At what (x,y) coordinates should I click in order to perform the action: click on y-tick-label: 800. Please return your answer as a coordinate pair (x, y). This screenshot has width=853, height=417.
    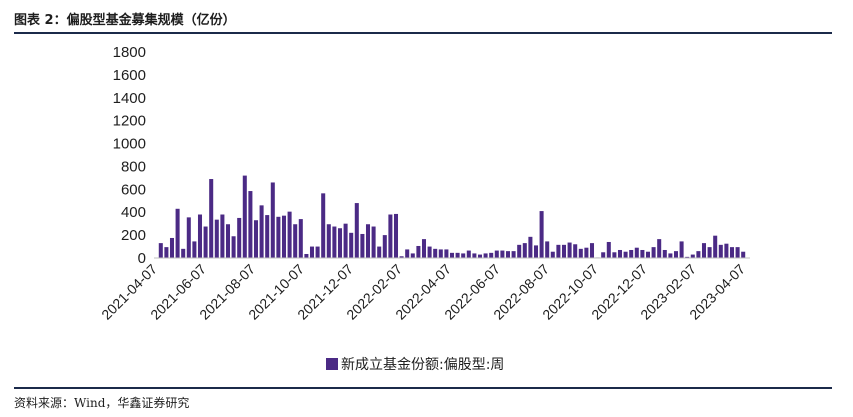
    Looking at the image, I should click on (133, 166).